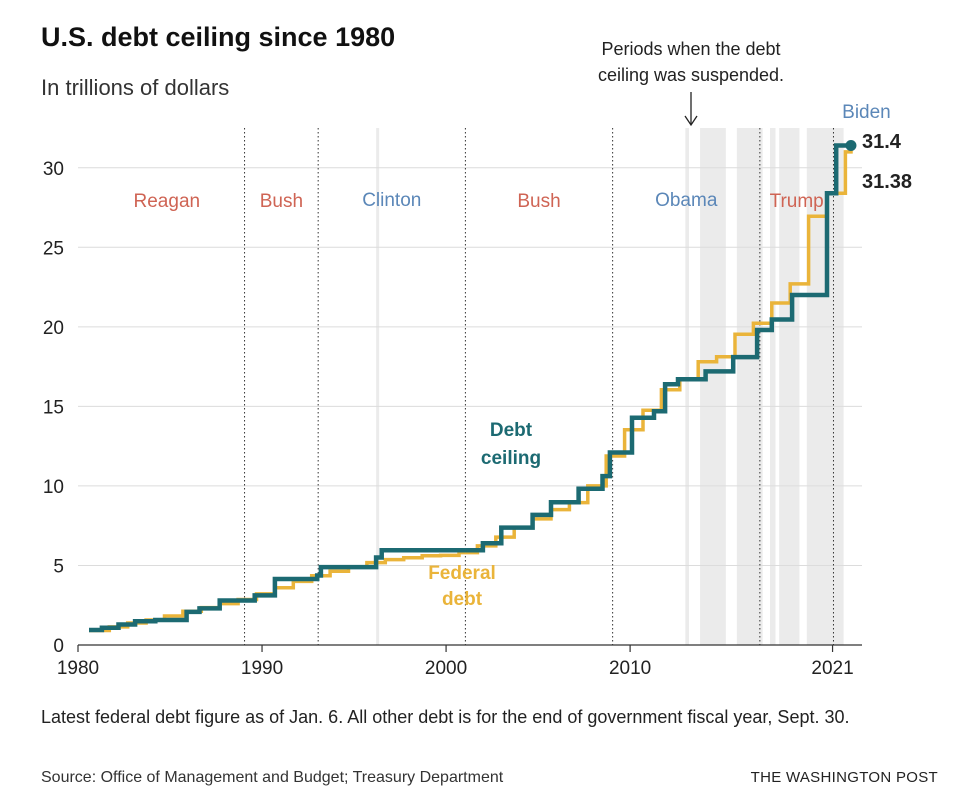  What do you see at coordinates (462, 599) in the screenshot?
I see `federal-debt-label: debt` at bounding box center [462, 599].